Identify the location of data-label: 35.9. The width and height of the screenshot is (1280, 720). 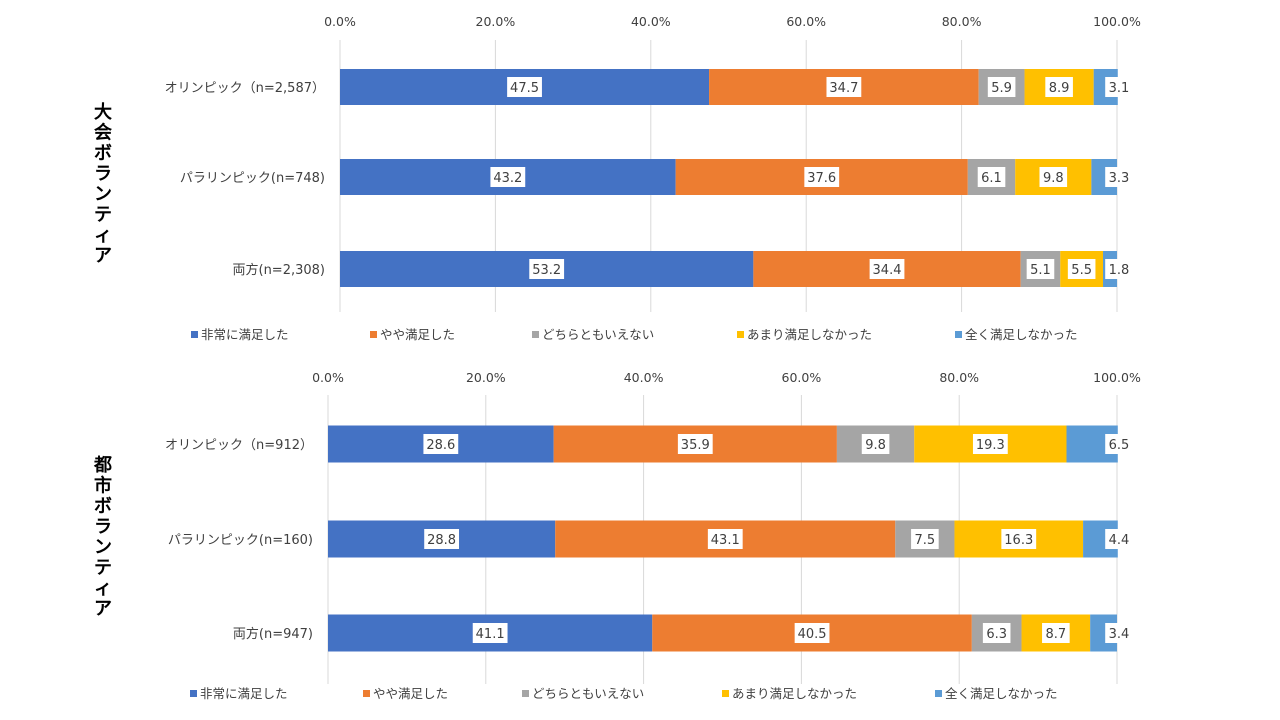
(695, 445).